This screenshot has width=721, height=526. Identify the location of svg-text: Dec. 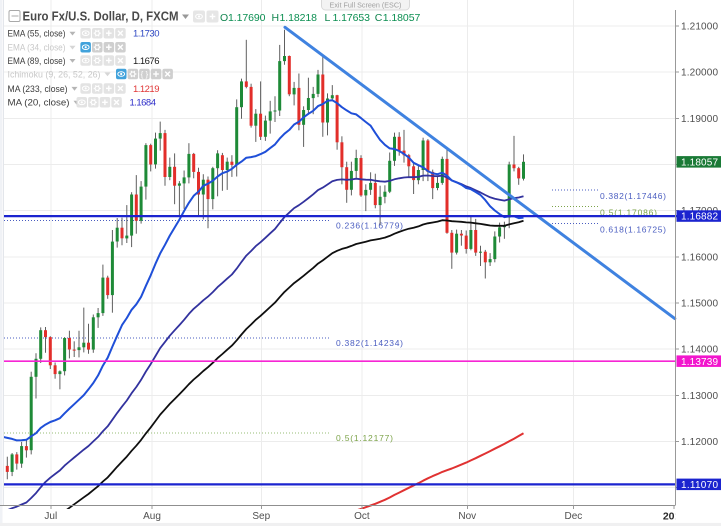
(574, 516).